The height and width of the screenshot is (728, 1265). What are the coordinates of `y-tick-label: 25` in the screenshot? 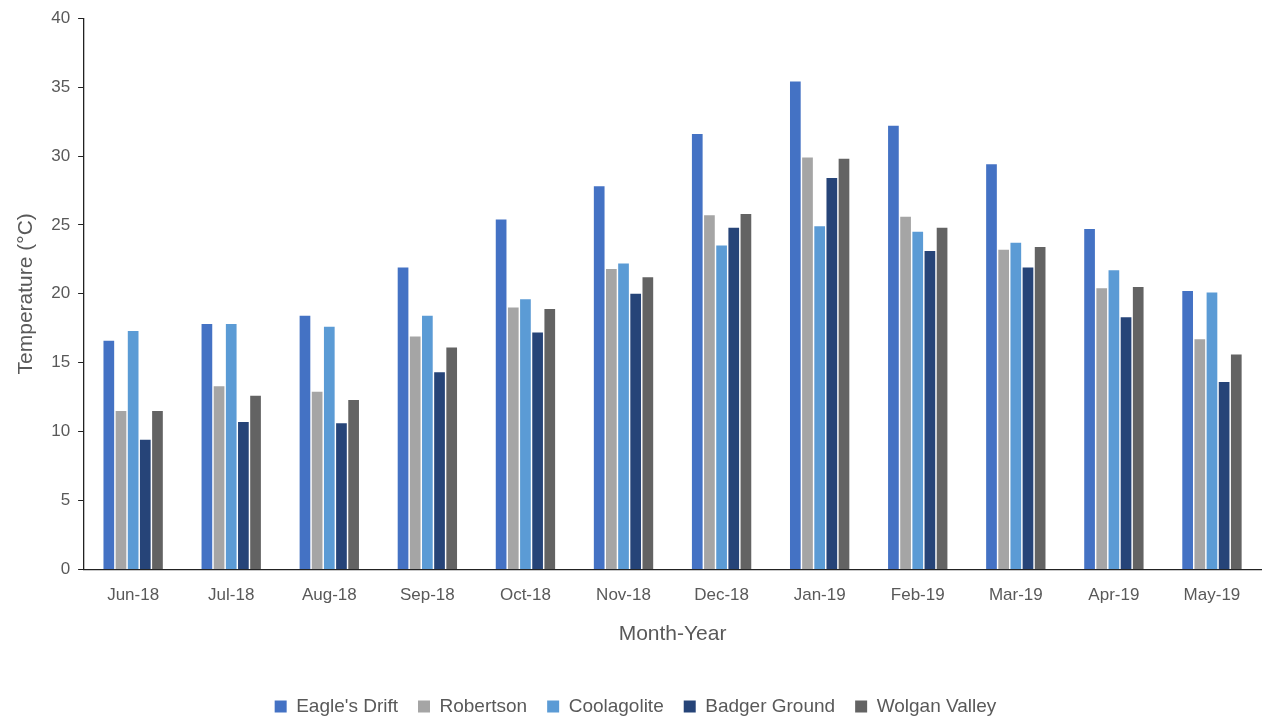 It's located at (61, 224).